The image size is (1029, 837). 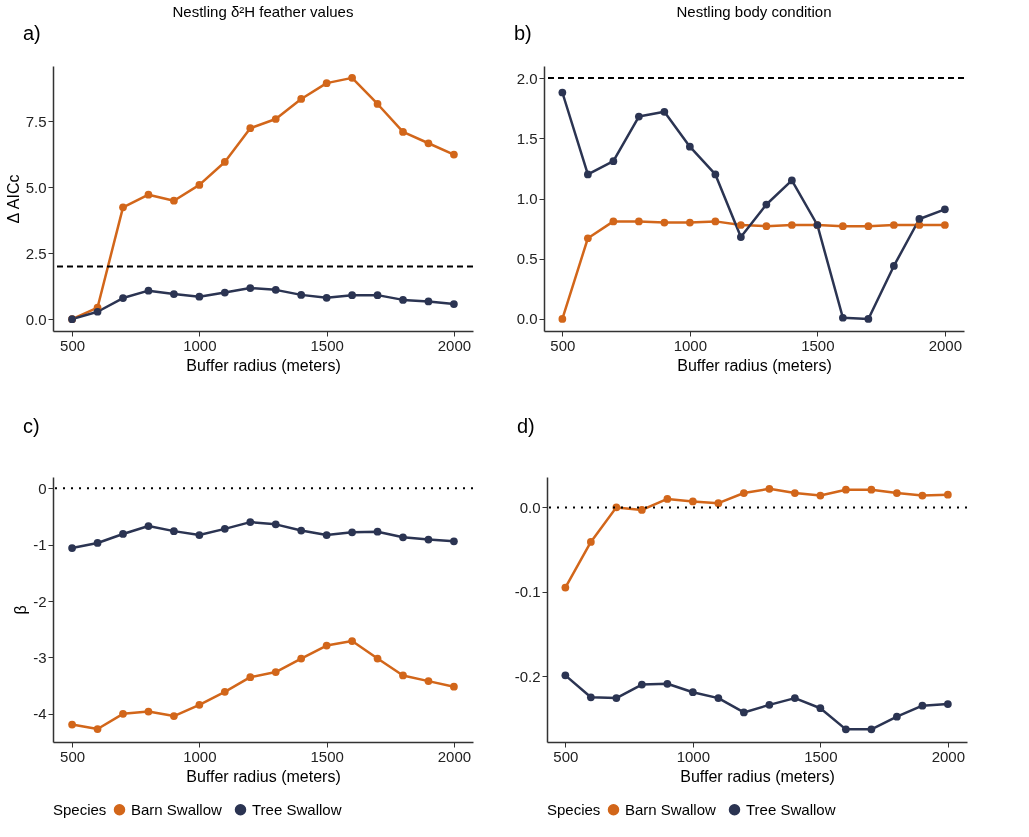 What do you see at coordinates (40, 714) in the screenshot?
I see `y-tick-label: -4` at bounding box center [40, 714].